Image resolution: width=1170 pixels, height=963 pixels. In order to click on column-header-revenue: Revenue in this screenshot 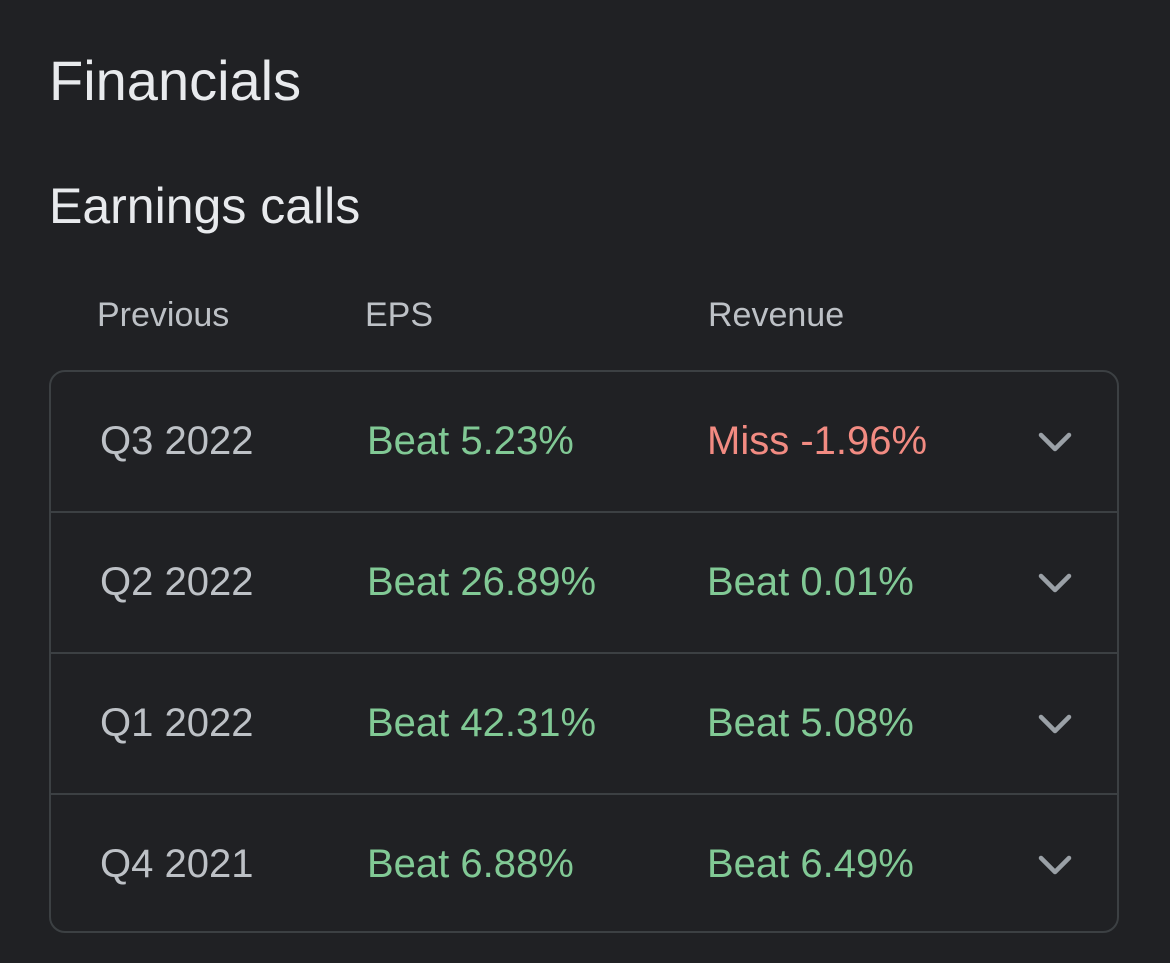, I will do `click(776, 315)`.